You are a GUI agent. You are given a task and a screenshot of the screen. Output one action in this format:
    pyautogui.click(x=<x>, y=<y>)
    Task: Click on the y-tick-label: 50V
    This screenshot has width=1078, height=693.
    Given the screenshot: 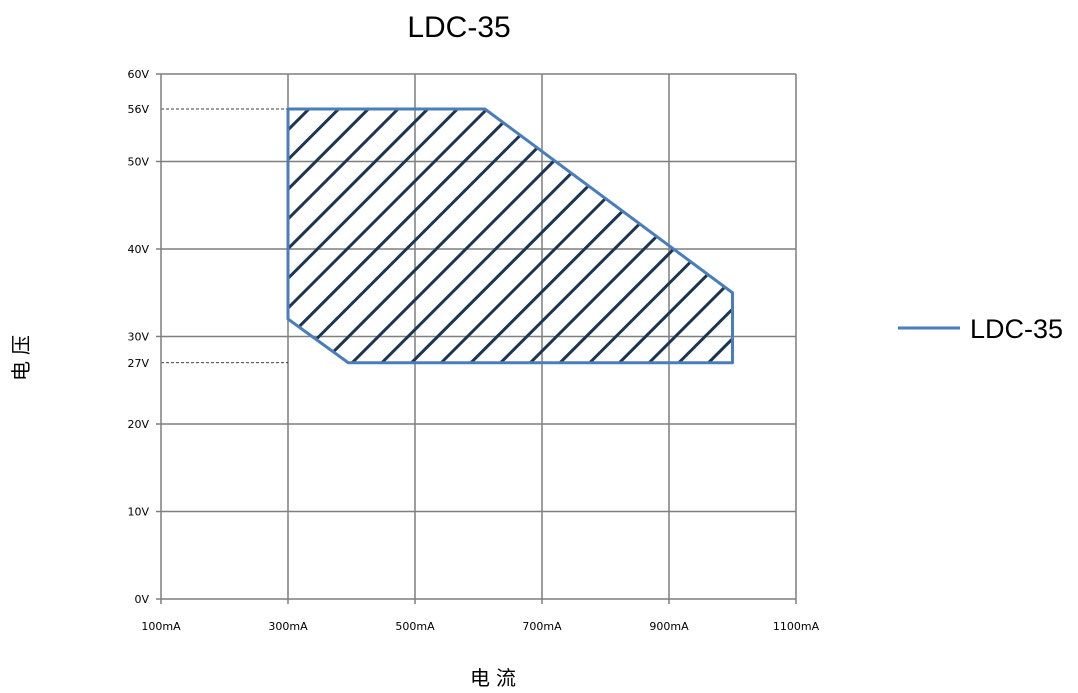 What is the action you would take?
    pyautogui.click(x=138, y=162)
    